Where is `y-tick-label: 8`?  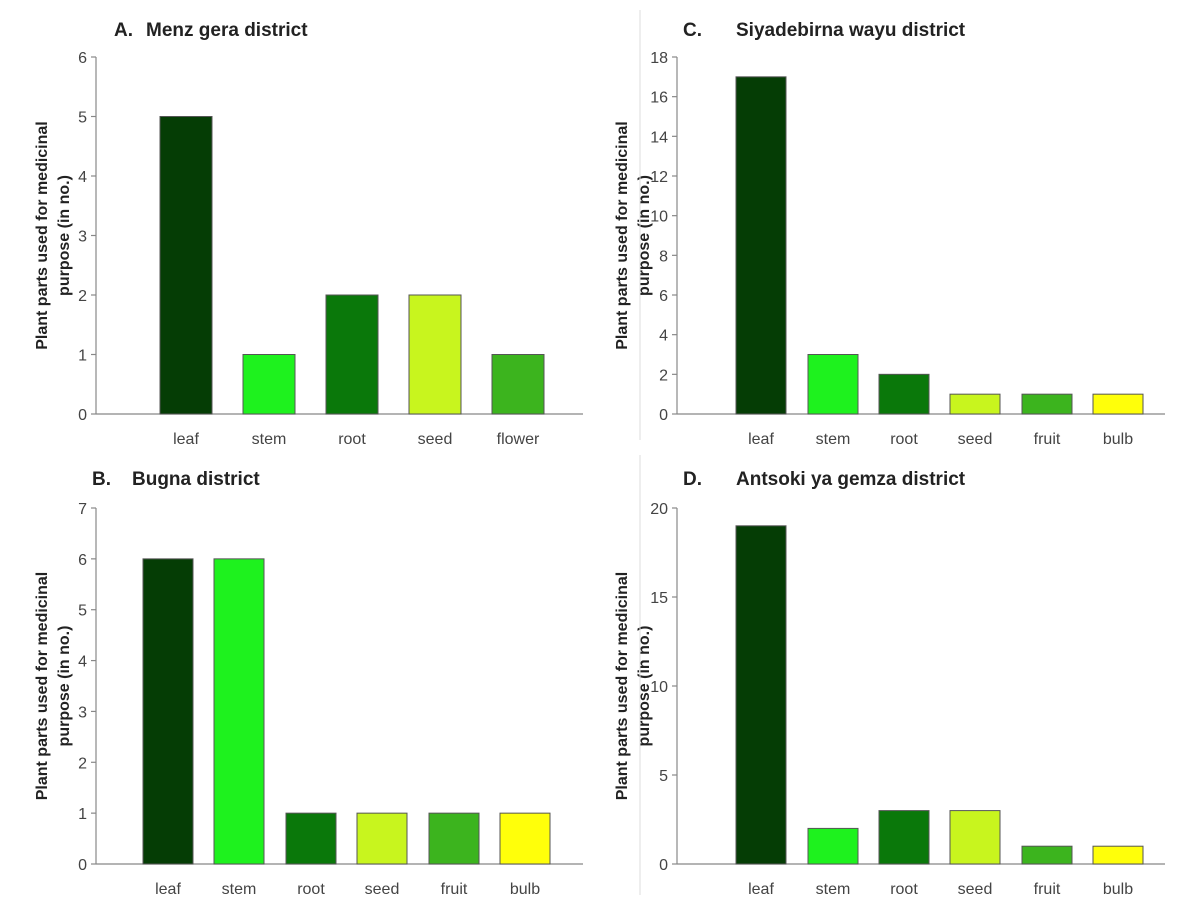
y-tick-label: 8 is located at coordinates (663, 256).